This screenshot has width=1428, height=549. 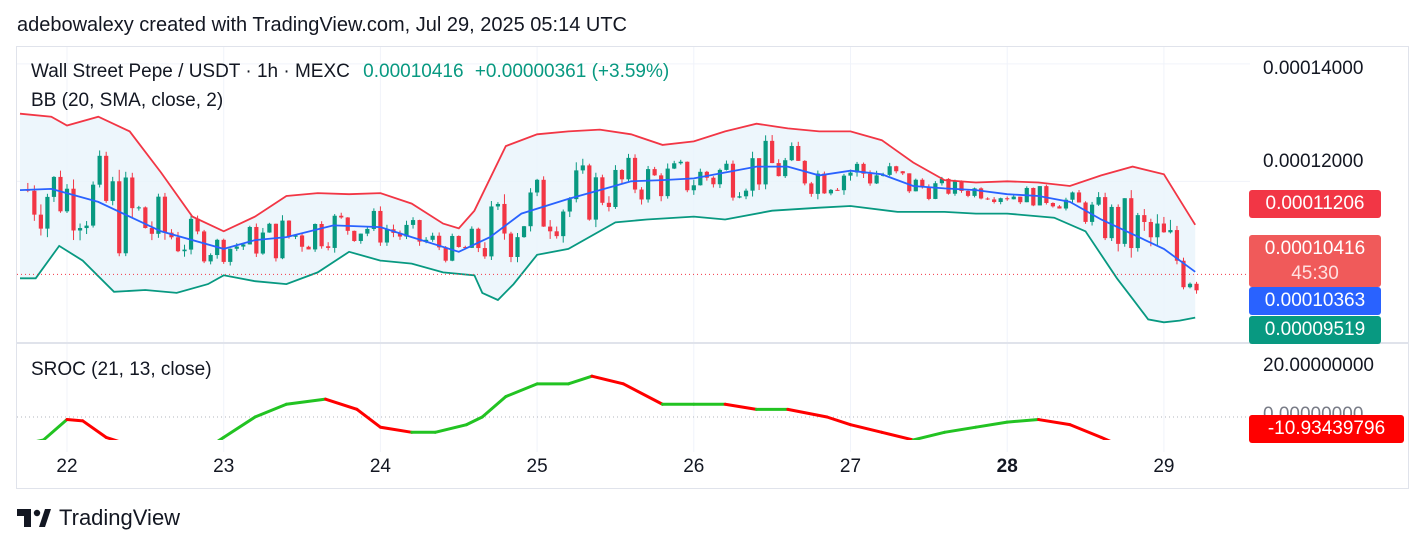 What do you see at coordinates (66, 466) in the screenshot?
I see `time-axis-tick: 22` at bounding box center [66, 466].